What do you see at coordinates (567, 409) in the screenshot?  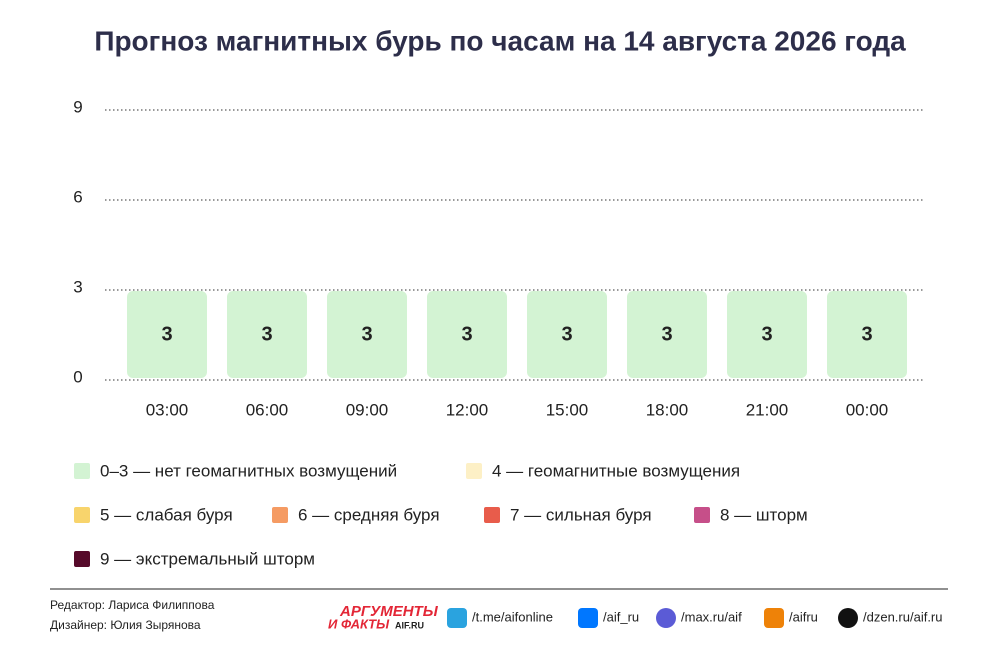 I see `x-tick-label: 15:00` at bounding box center [567, 409].